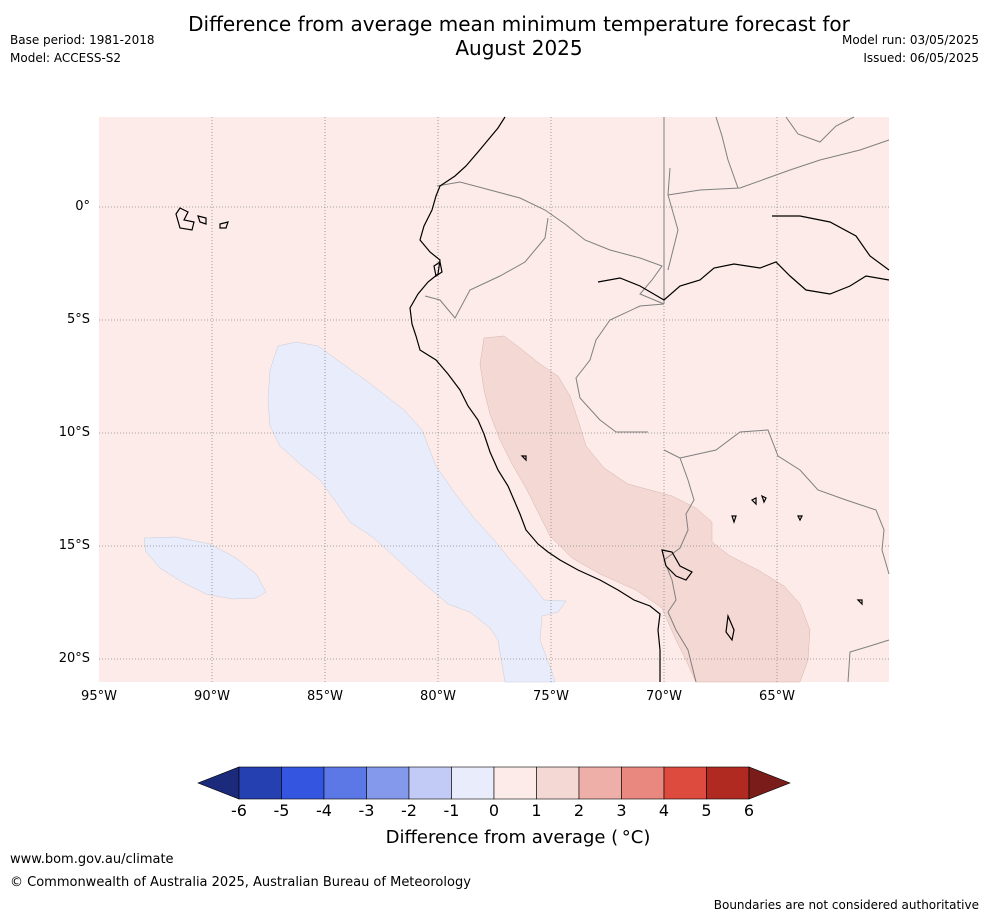 The width and height of the screenshot is (988, 919). Describe the element at coordinates (205, 568) in the screenshot. I see `galapagos-south-cool-anomaly` at that location.